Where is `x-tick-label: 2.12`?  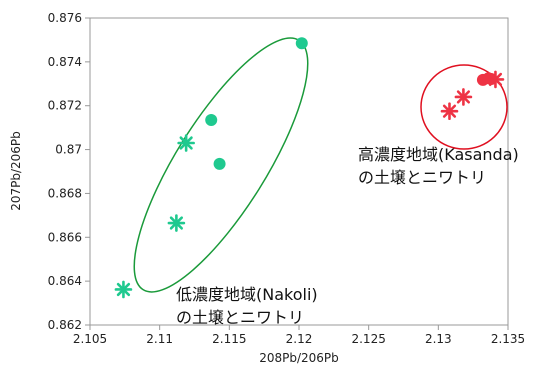
x-tick-label: 2.12 is located at coordinates (299, 339).